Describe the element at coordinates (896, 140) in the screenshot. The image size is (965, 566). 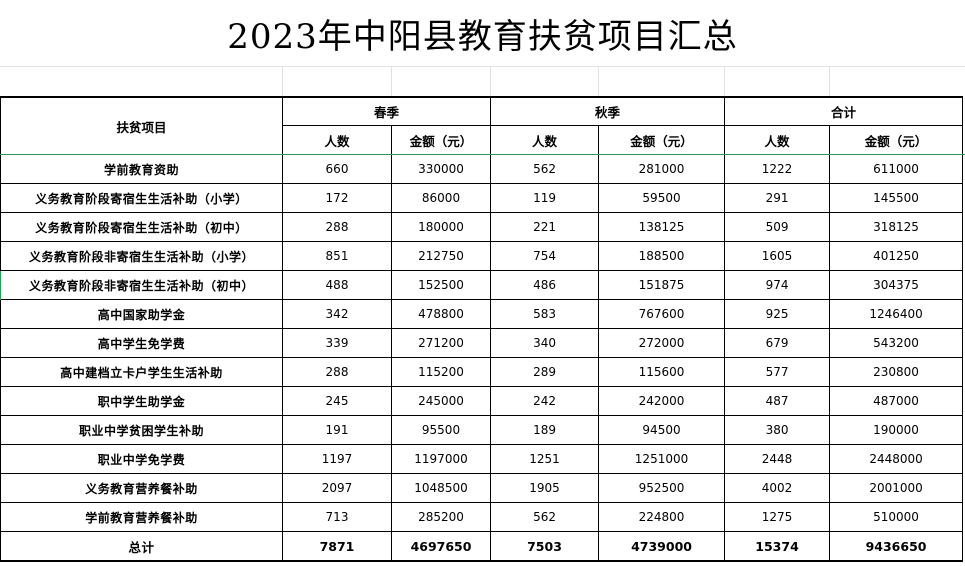
I see `header-total-amount: 金额（元）` at that location.